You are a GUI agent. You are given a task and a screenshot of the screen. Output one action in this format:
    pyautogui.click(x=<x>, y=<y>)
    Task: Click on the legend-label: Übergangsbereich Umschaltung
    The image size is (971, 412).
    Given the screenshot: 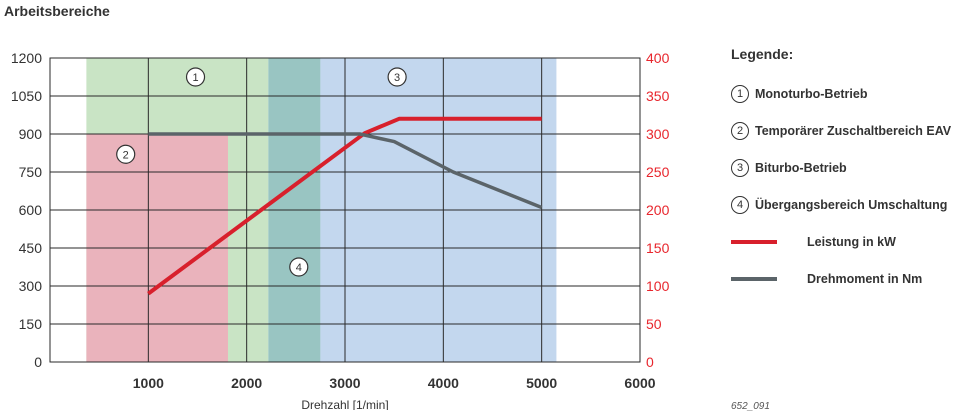 What is the action you would take?
    pyautogui.click(x=851, y=204)
    